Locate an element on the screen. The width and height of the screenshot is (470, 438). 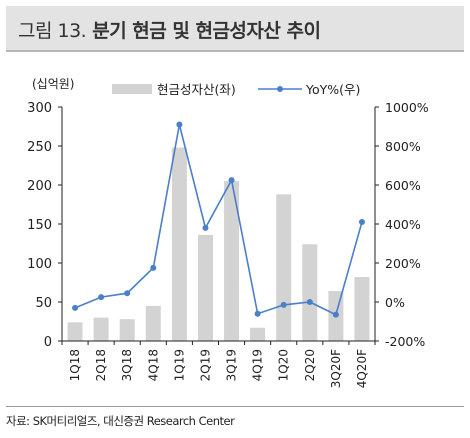
x-tick-label: 2Q19 is located at coordinates (205, 365).